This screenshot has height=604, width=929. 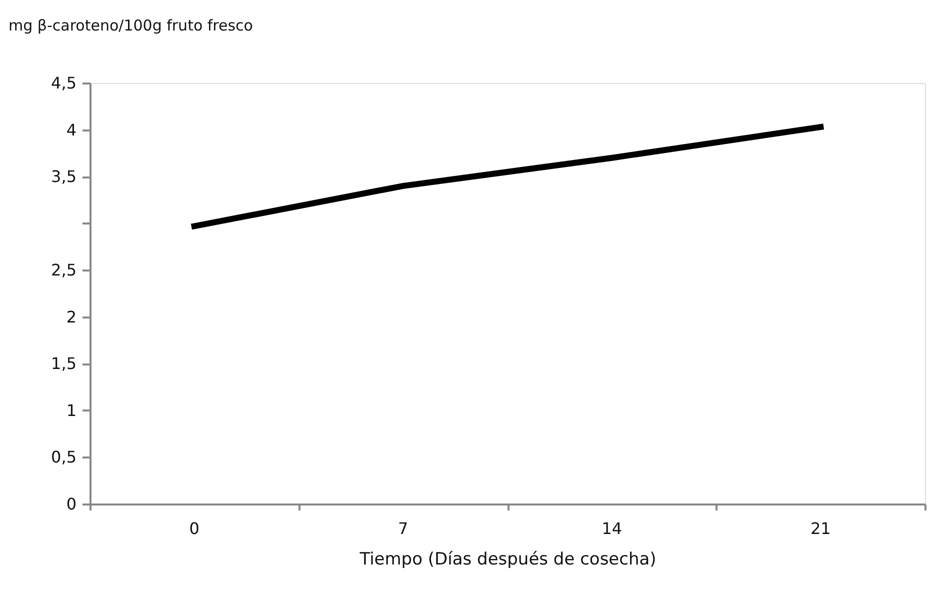 What do you see at coordinates (403, 528) in the screenshot?
I see `x-tick-label: 7` at bounding box center [403, 528].